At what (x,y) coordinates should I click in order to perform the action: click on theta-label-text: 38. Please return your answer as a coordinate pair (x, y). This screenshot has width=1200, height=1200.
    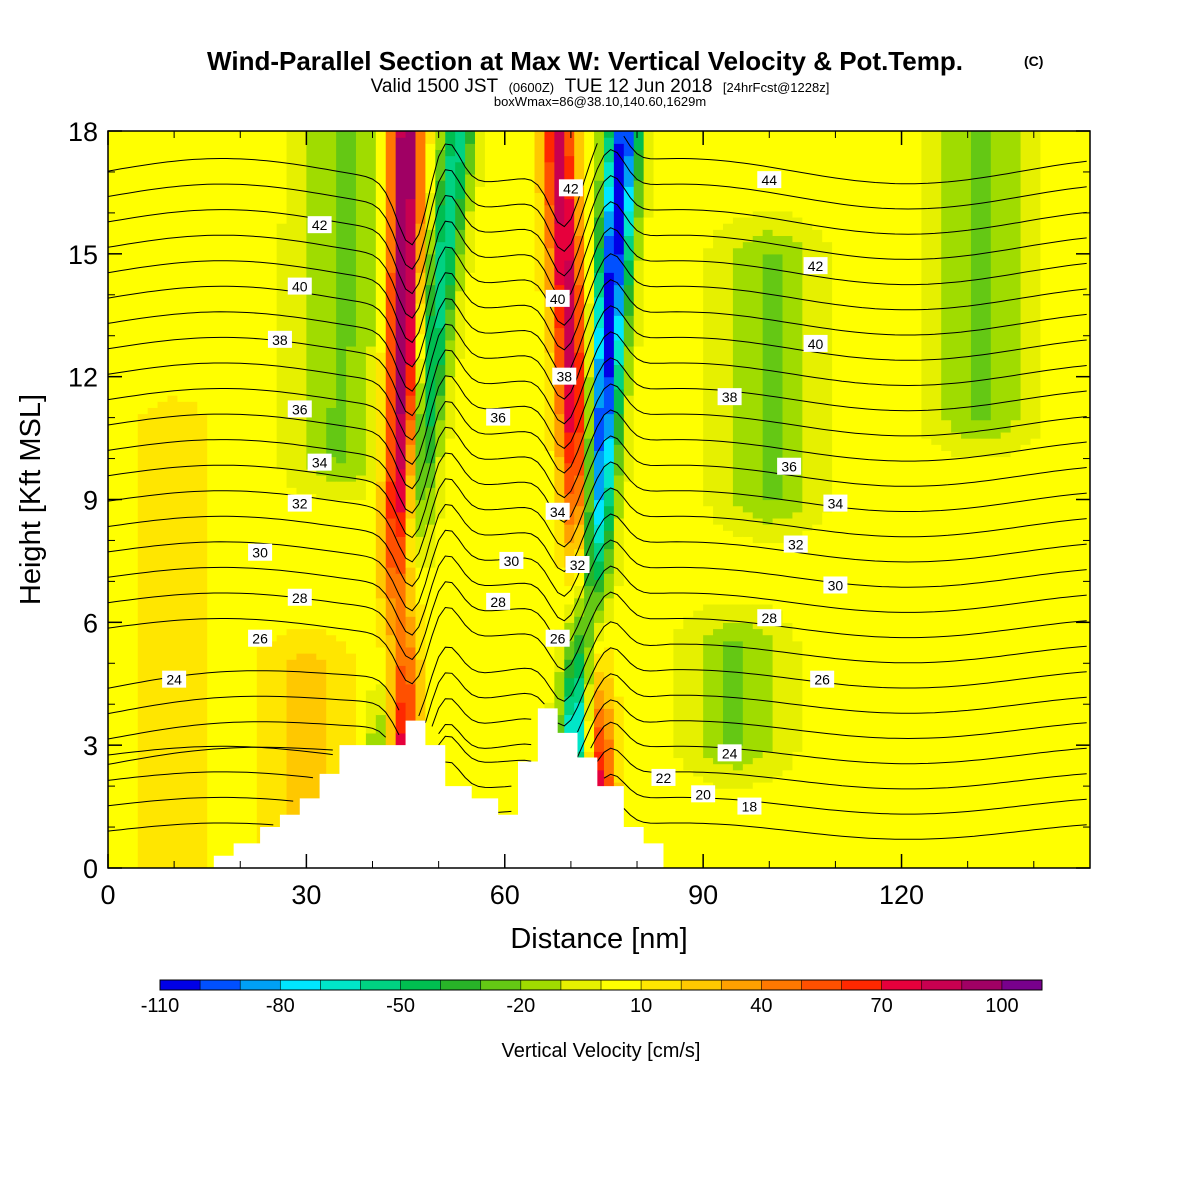
    Looking at the image, I should click on (280, 340).